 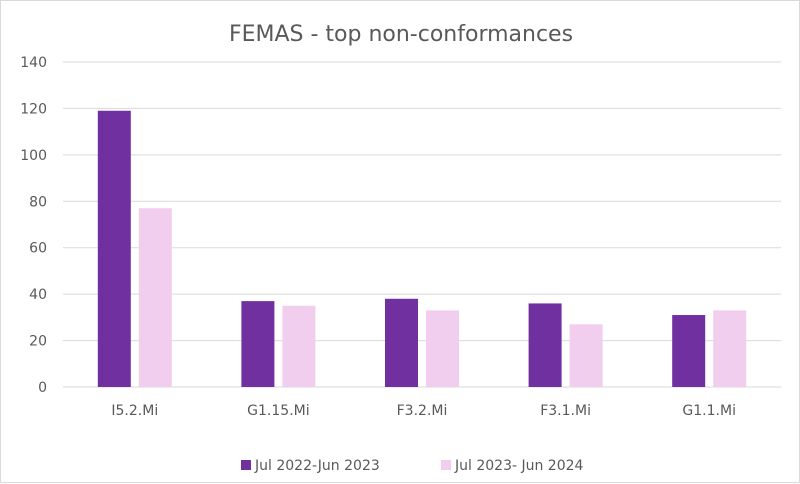 What do you see at coordinates (401, 342) in the screenshot?
I see `bar-series1-F3.2.Mi` at bounding box center [401, 342].